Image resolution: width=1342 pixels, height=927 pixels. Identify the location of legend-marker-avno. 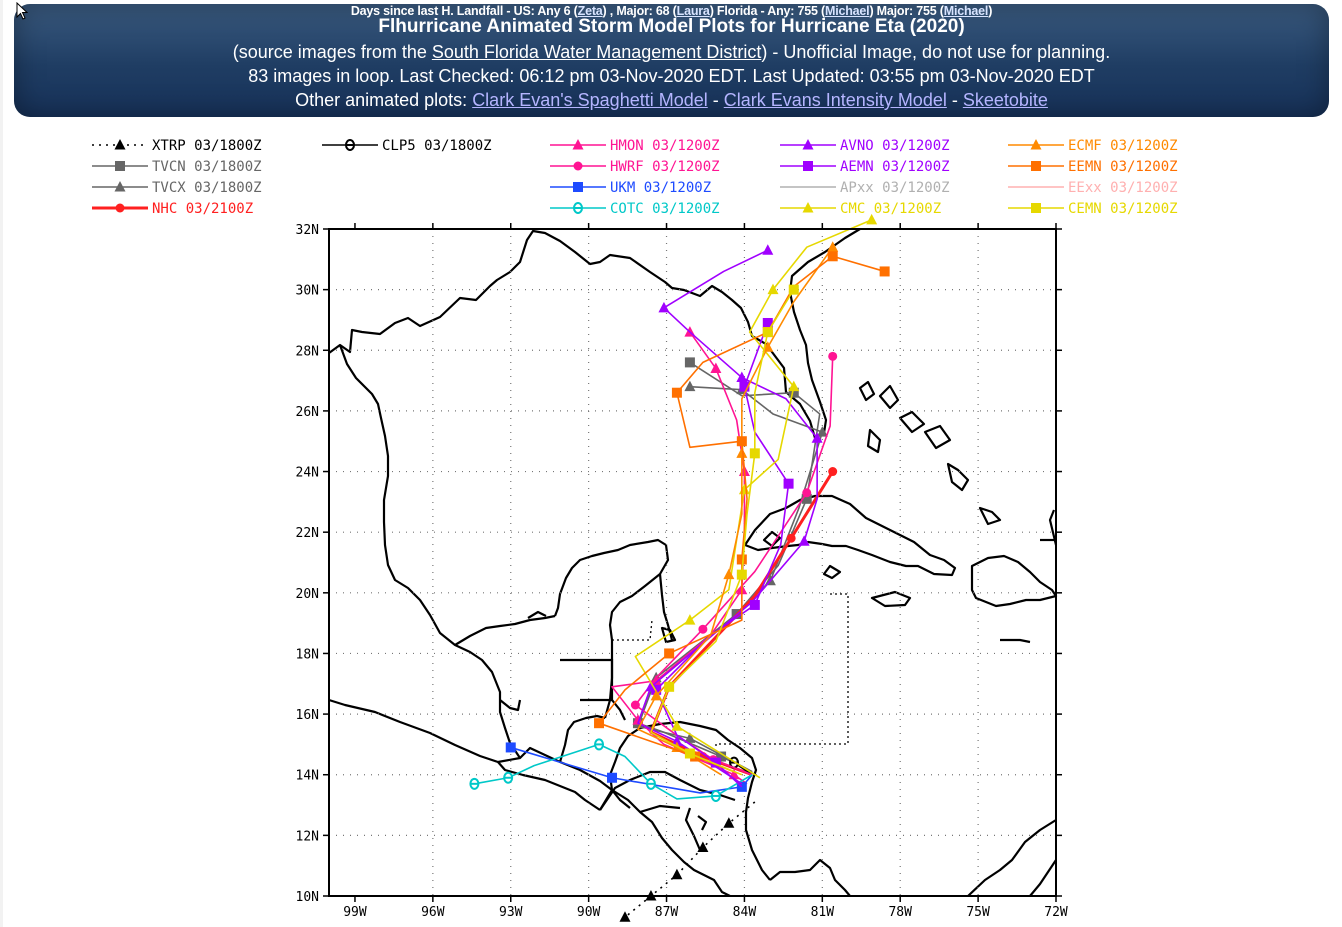
(808, 144).